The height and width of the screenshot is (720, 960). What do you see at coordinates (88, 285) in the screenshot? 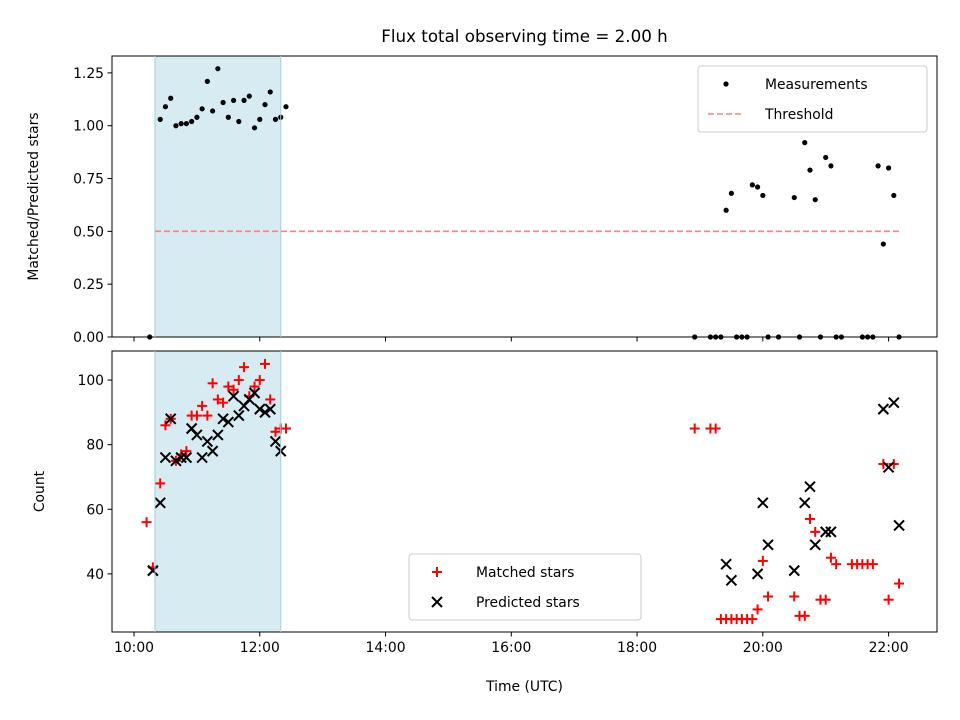
I see `y-tick-label: 0.25` at bounding box center [88, 285].